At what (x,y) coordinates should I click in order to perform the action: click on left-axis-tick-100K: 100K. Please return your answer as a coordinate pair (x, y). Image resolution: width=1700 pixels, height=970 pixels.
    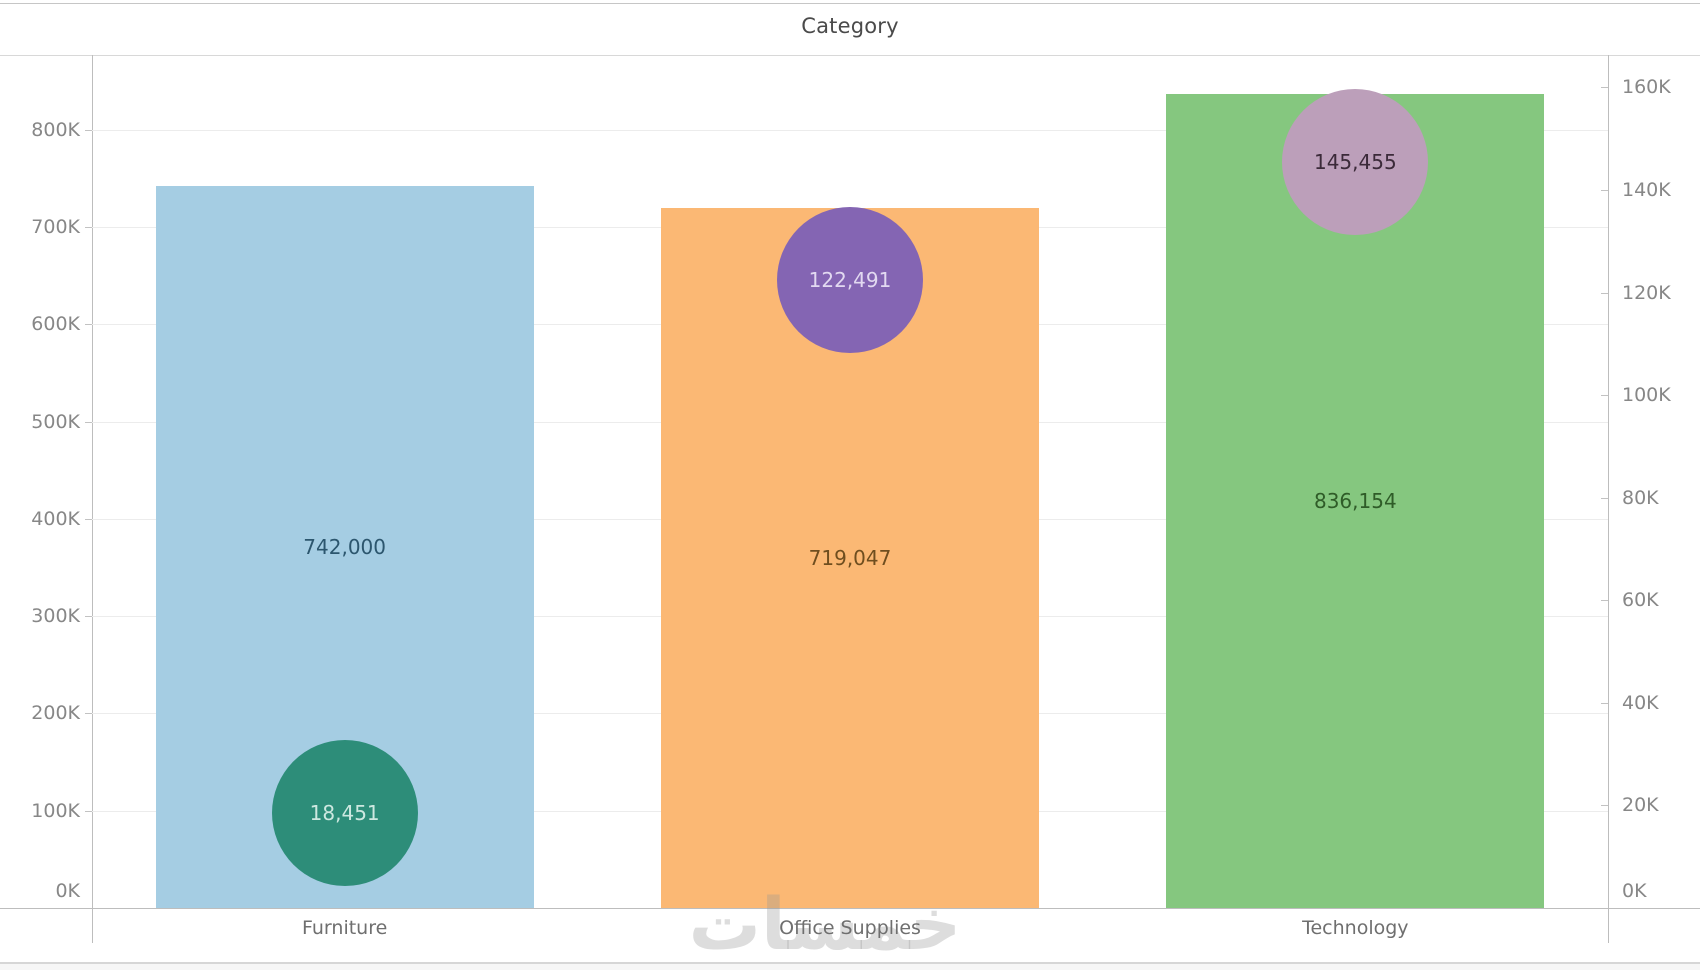
    Looking at the image, I should click on (55, 810).